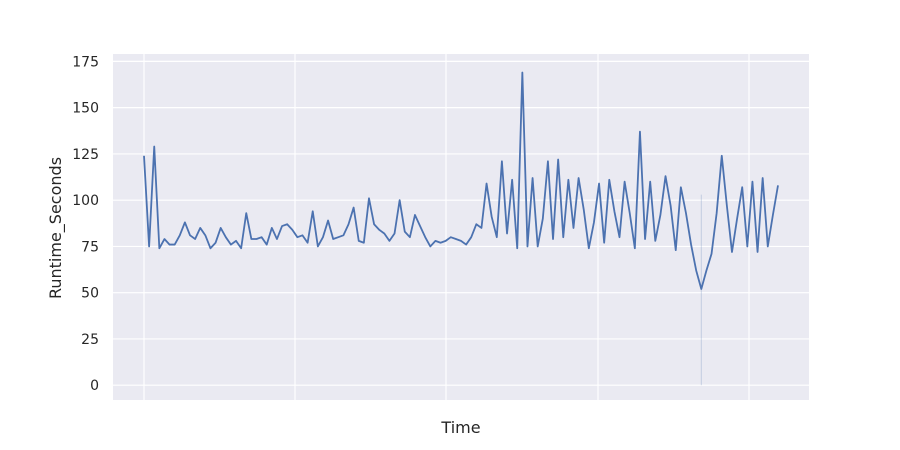  What do you see at coordinates (85, 201) in the screenshot?
I see `y-tick-label: 100` at bounding box center [85, 201].